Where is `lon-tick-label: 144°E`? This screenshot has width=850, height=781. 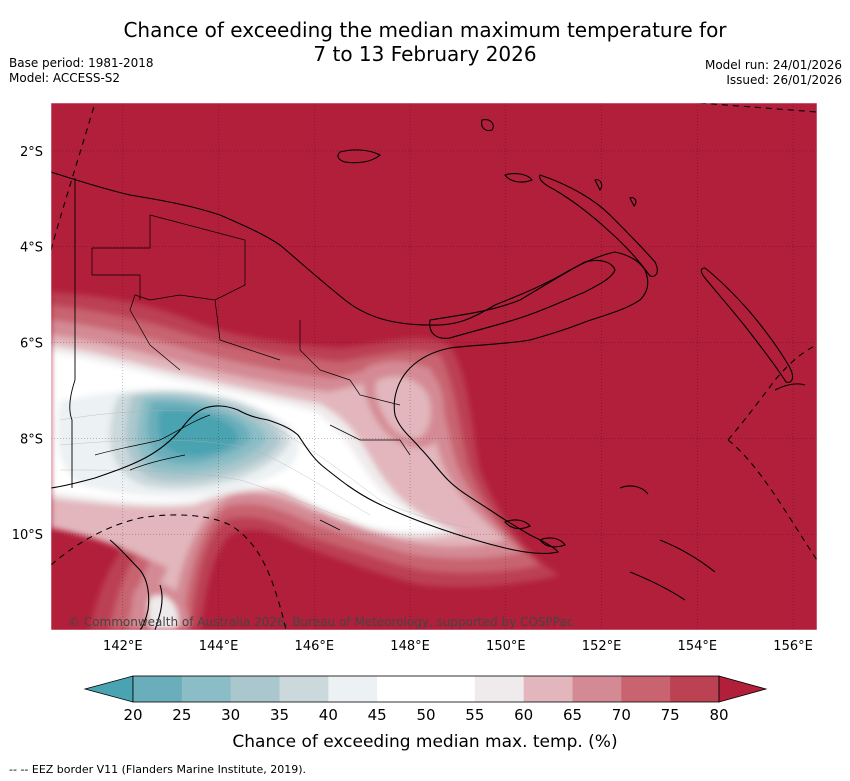 lon-tick-label: 144°E is located at coordinates (219, 646).